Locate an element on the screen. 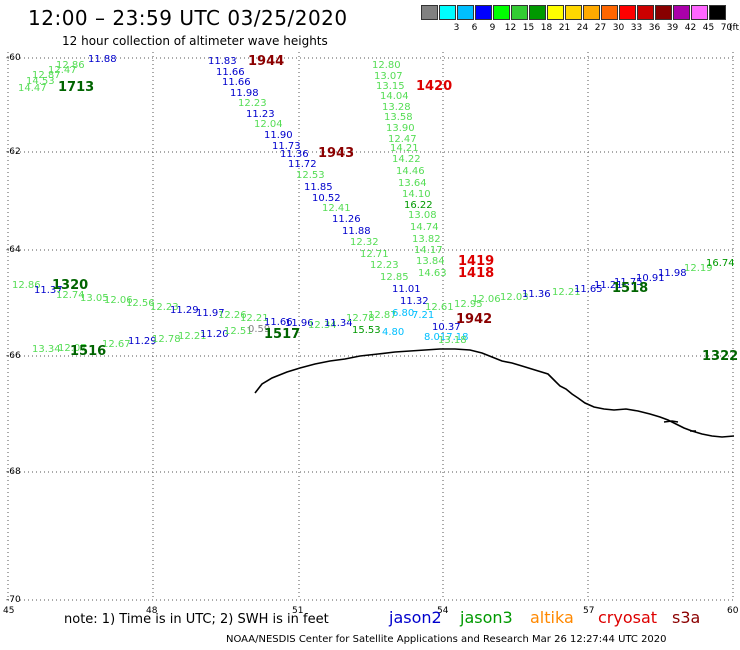  wave-height-value: 14.17 is located at coordinates (428, 250).